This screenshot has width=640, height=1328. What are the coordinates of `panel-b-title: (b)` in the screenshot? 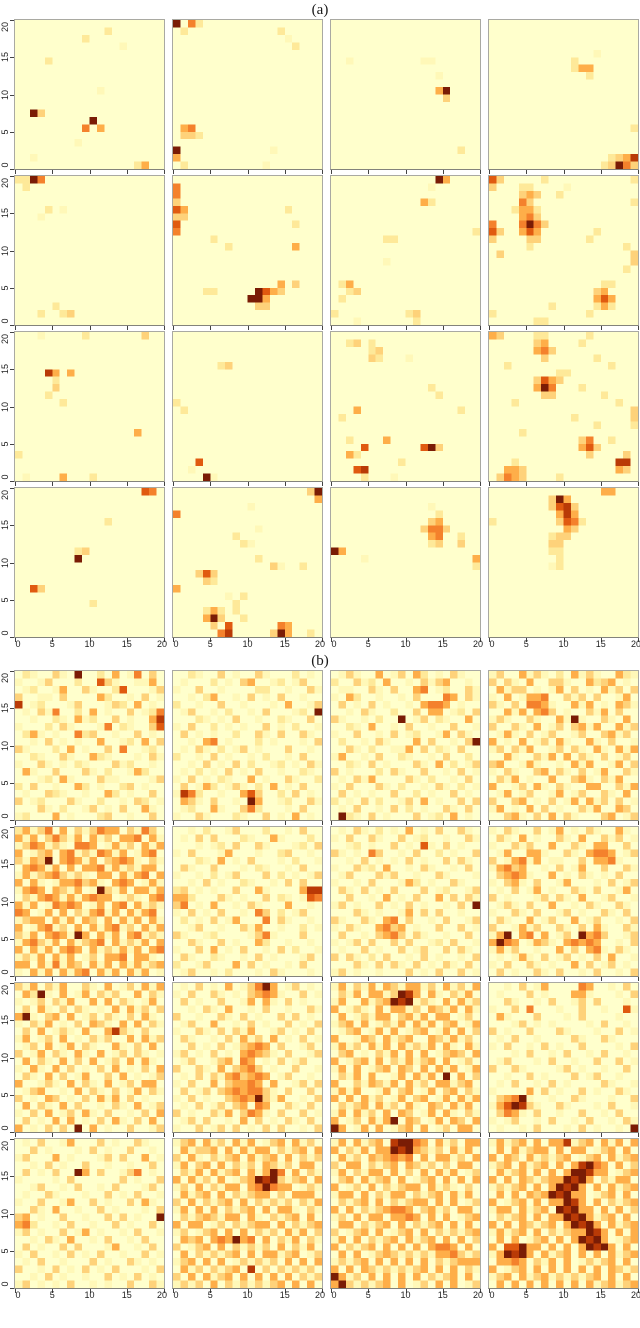 It's located at (320, 661).